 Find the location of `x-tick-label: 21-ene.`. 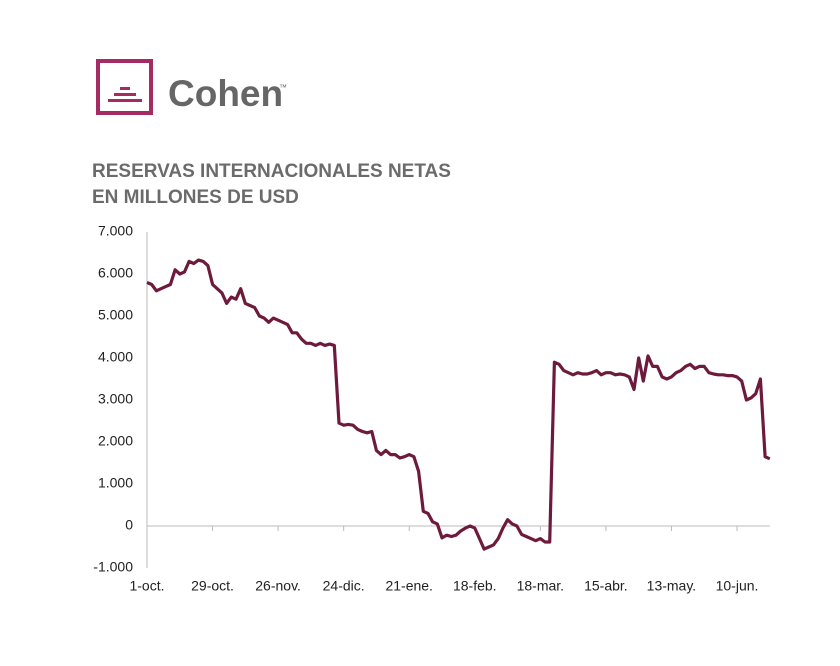

x-tick-label: 21-ene. is located at coordinates (408, 586).